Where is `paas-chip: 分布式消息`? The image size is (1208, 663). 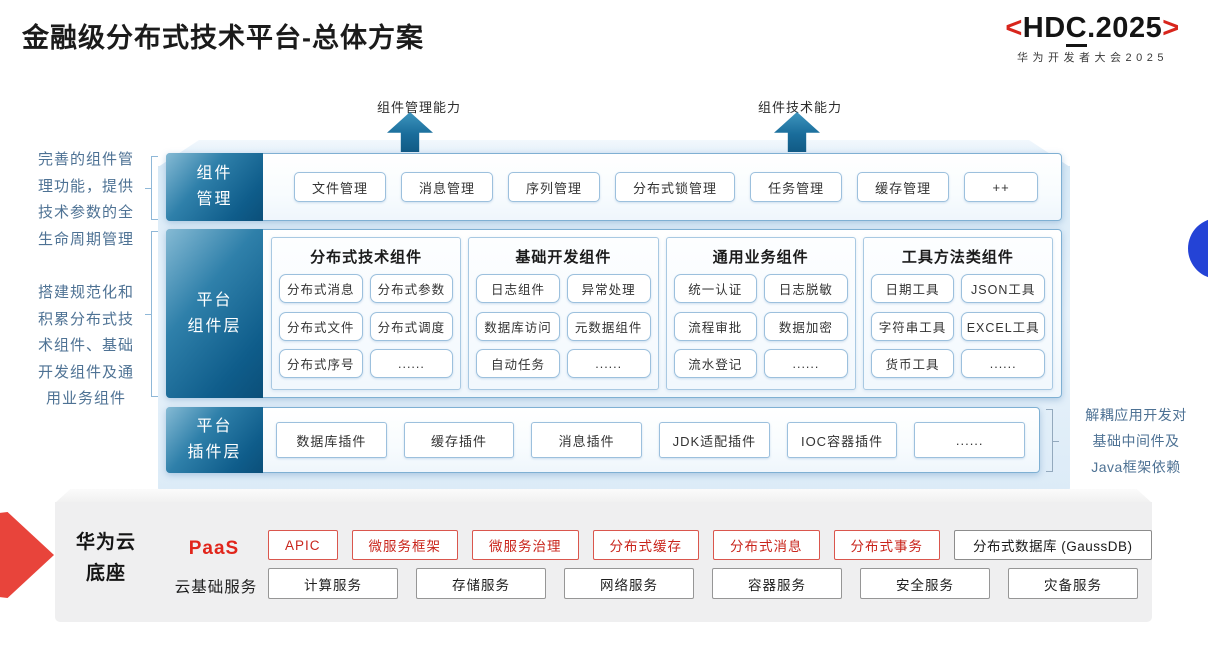 paas-chip: 分布式消息 is located at coordinates (766, 545).